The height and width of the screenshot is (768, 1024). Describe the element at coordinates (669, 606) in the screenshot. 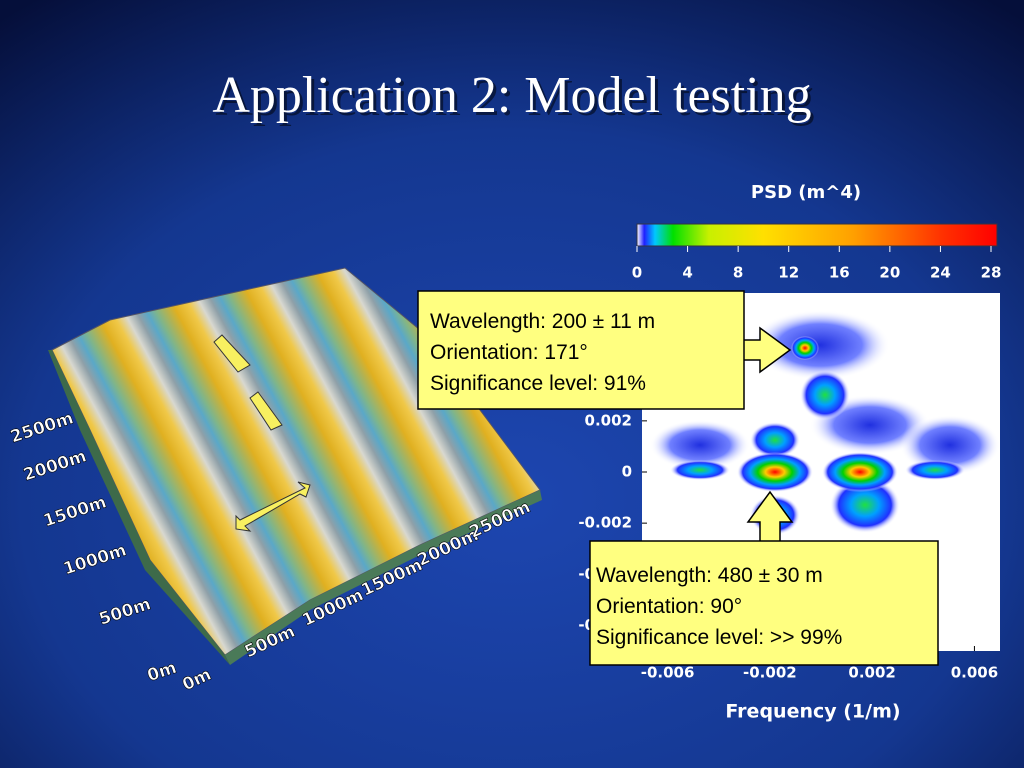

I see `callout-line: Orientation: 90°` at that location.